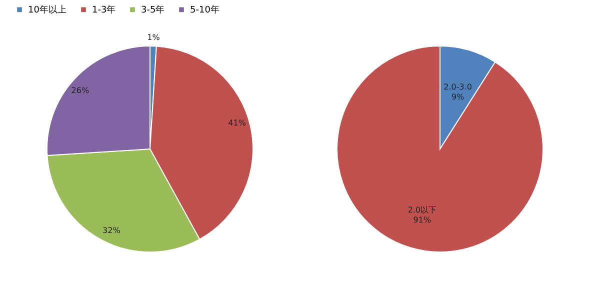 Image resolution: width=600 pixels, height=288 pixels. What do you see at coordinates (205, 10) in the screenshot?
I see `legend-label: 5-10年` at bounding box center [205, 10].